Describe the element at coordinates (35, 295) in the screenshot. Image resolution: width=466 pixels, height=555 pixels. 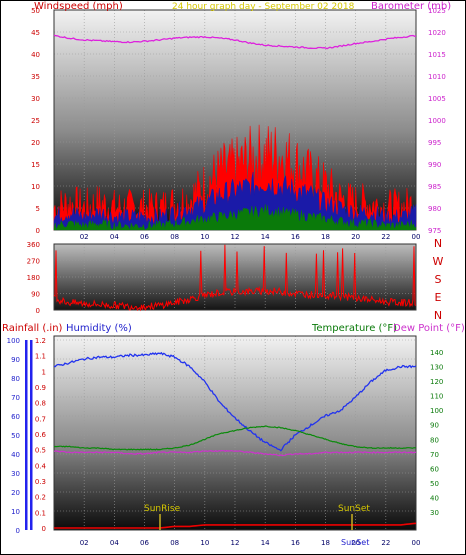
I see `direction-tick-label: 90` at that location.